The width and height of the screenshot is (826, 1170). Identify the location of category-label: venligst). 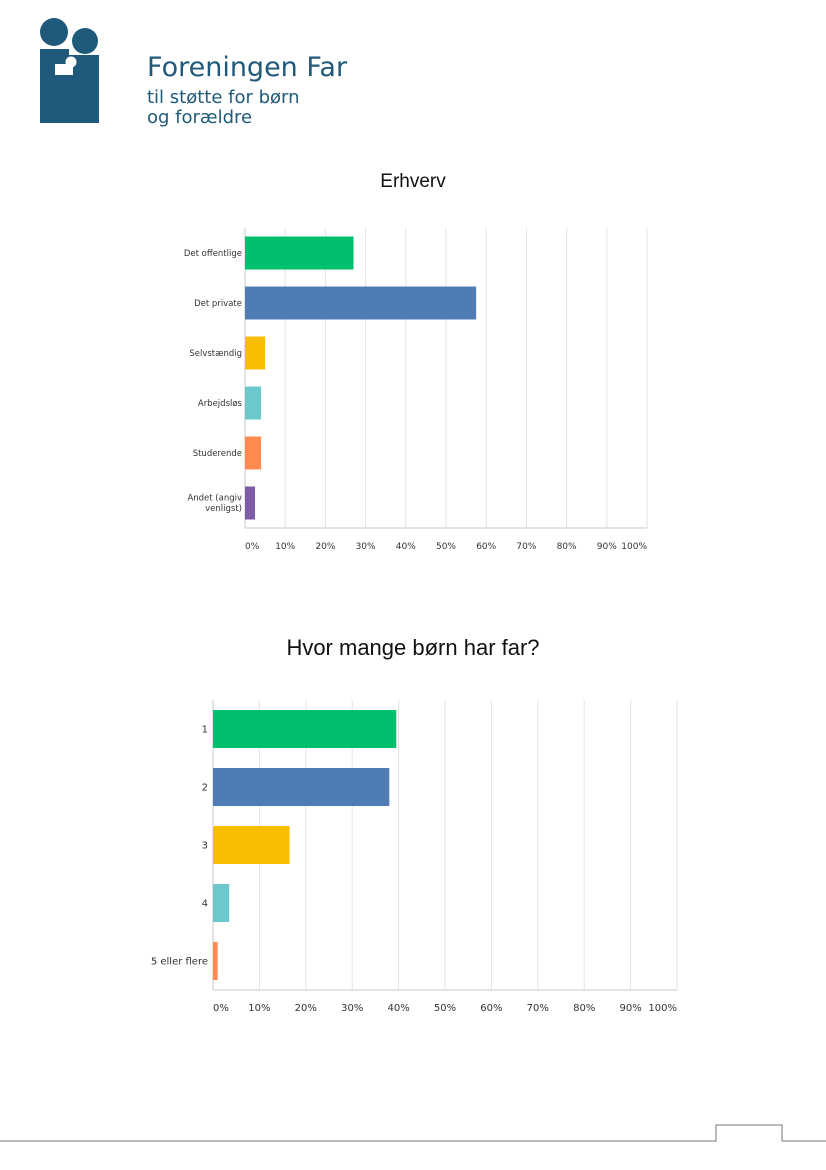
(223, 509).